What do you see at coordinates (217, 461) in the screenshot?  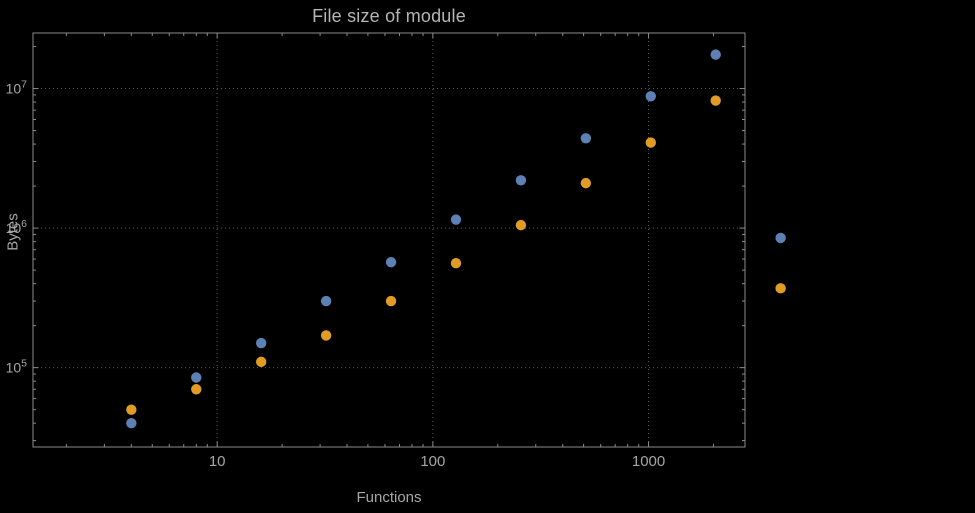 I see `x-tick-label: 10` at bounding box center [217, 461].